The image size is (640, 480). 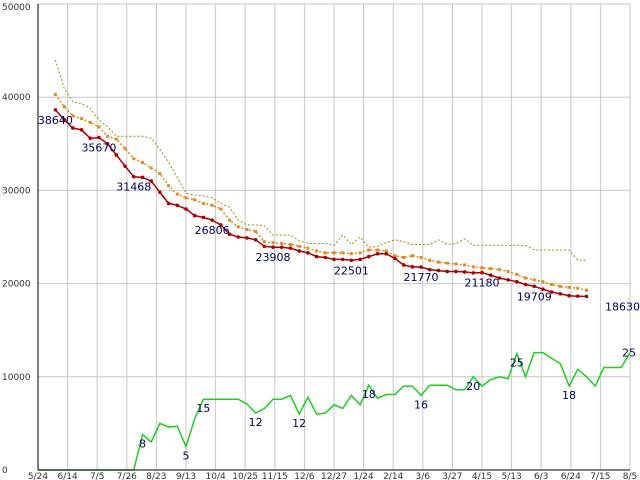 What do you see at coordinates (482, 476) in the screenshot?
I see `x-tick-label: 4/15` at bounding box center [482, 476].